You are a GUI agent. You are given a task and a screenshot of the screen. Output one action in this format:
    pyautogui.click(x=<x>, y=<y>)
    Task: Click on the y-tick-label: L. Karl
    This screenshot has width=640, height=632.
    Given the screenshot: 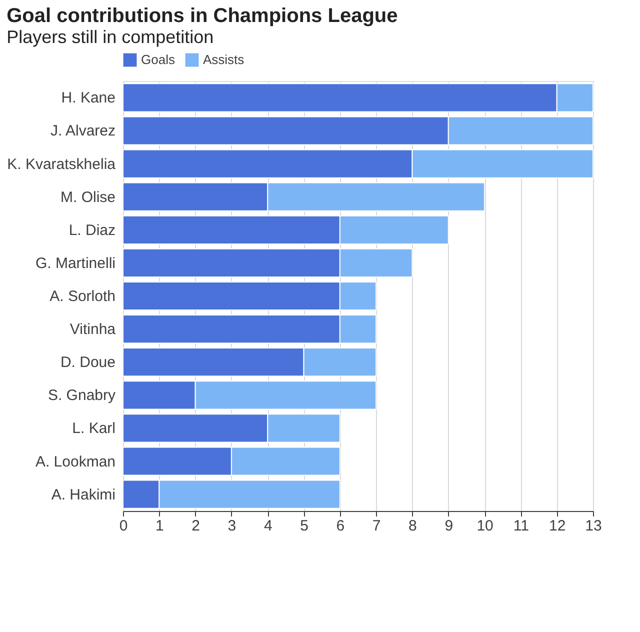 What is the action you would take?
    pyautogui.click(x=94, y=429)
    